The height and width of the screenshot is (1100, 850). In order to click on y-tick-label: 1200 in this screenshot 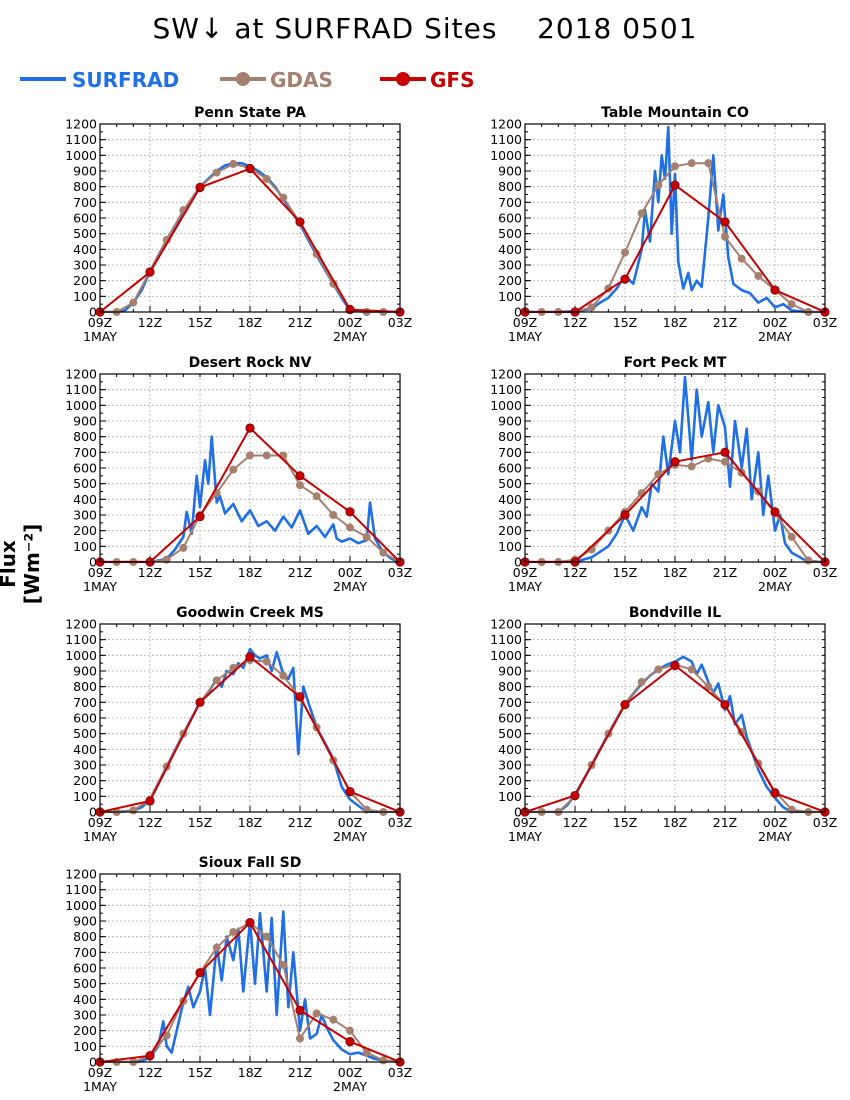, I will do `click(81, 124)`.